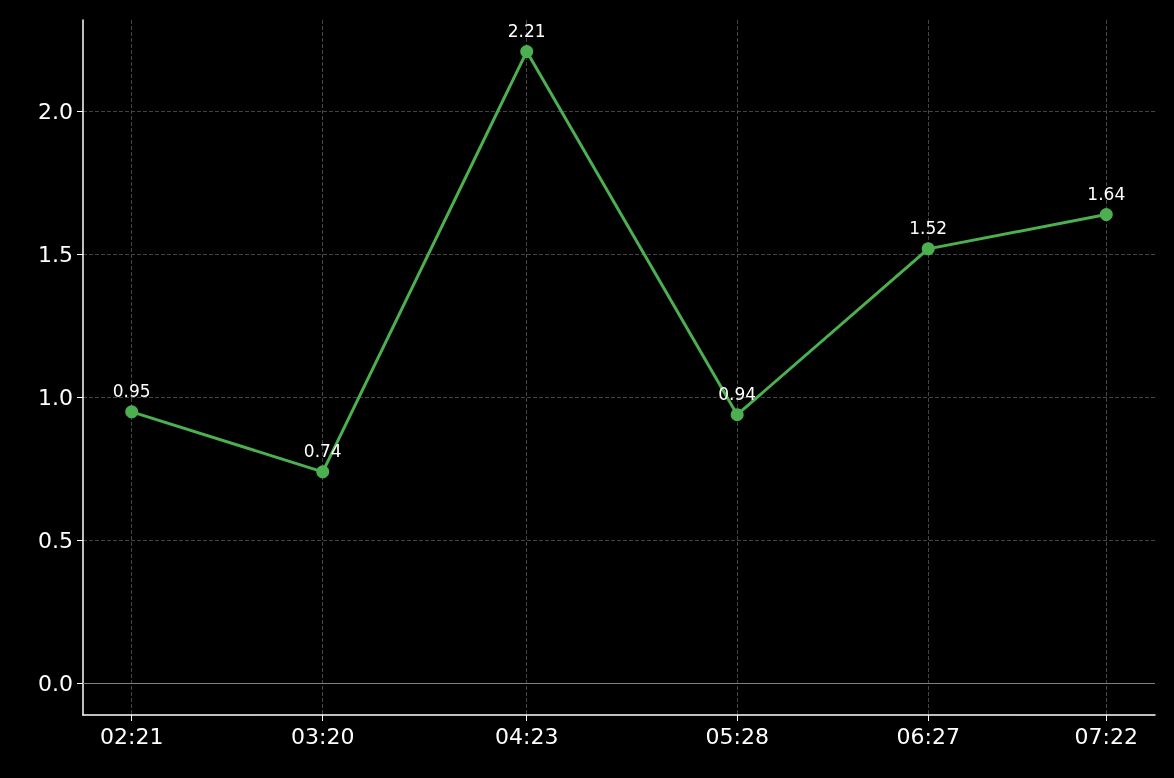  I want to click on y-tick-label: 0.5, so click(55, 540).